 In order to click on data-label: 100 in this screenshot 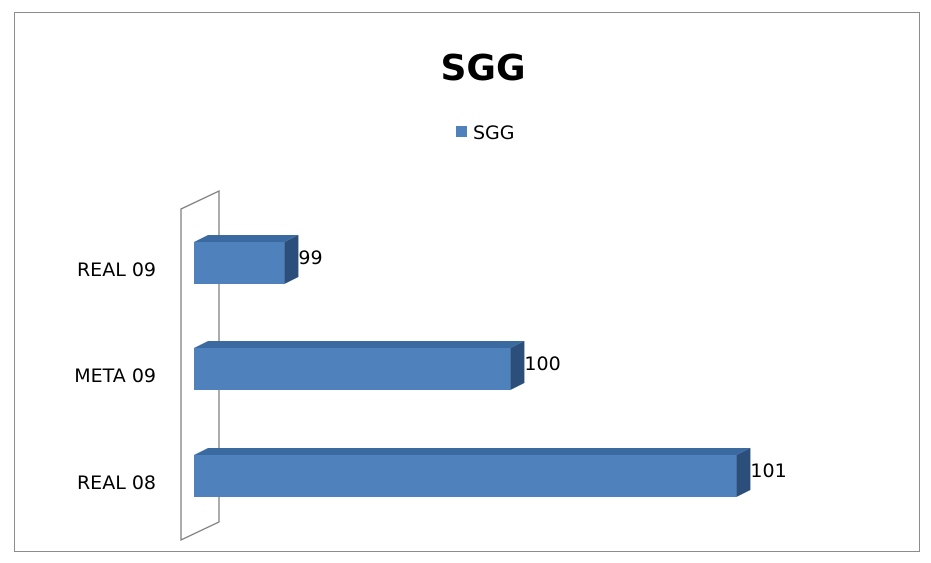, I will do `click(542, 364)`.